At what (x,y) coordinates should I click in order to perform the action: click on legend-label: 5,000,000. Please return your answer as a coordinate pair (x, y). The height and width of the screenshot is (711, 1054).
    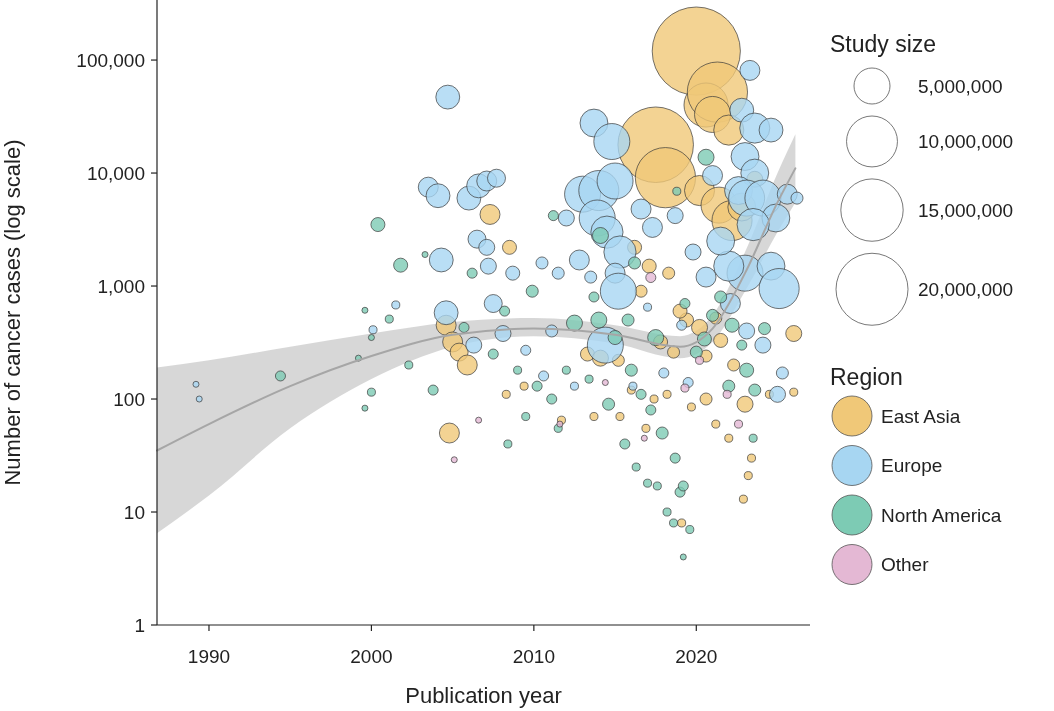
    Looking at the image, I should click on (960, 86).